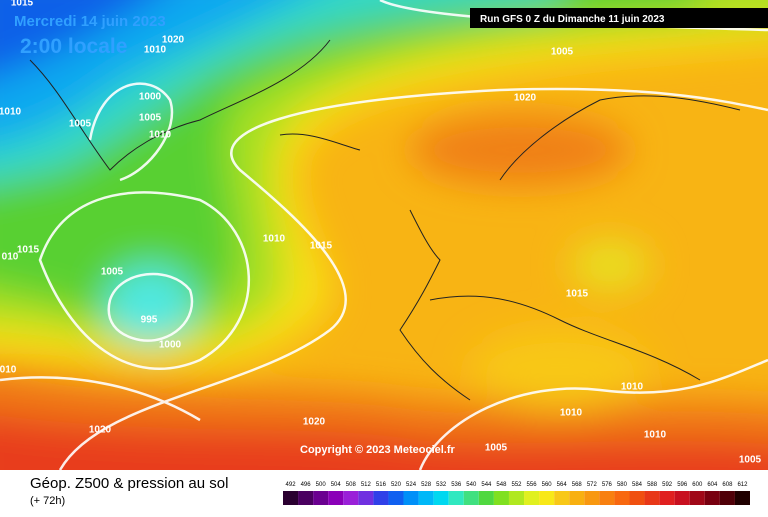  What do you see at coordinates (149, 320) in the screenshot?
I see `isobar-label: 995` at bounding box center [149, 320].